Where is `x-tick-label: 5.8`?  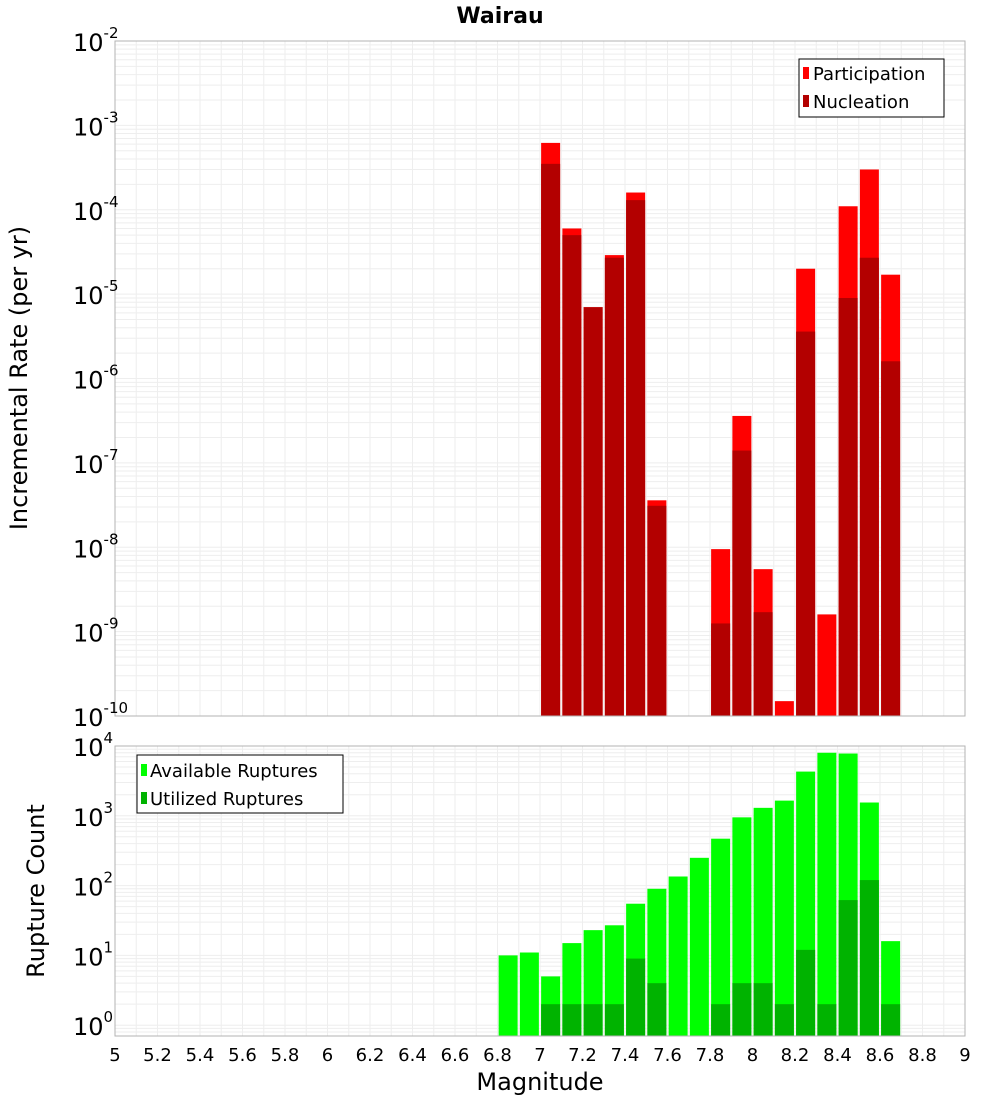 x-tick-label: 5.8 is located at coordinates (285, 1055).